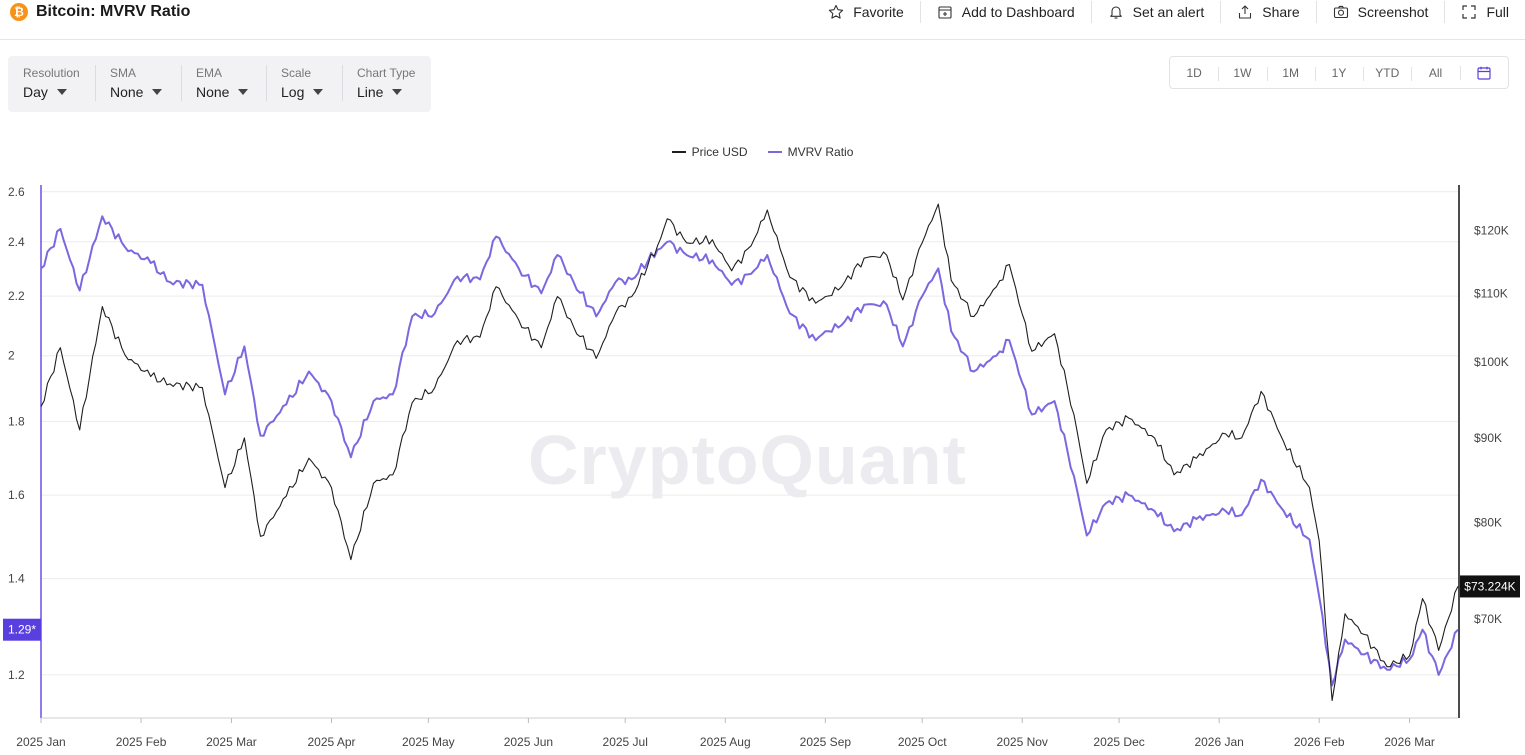  I want to click on y-tick-label-left: 1.4, so click(16, 579).